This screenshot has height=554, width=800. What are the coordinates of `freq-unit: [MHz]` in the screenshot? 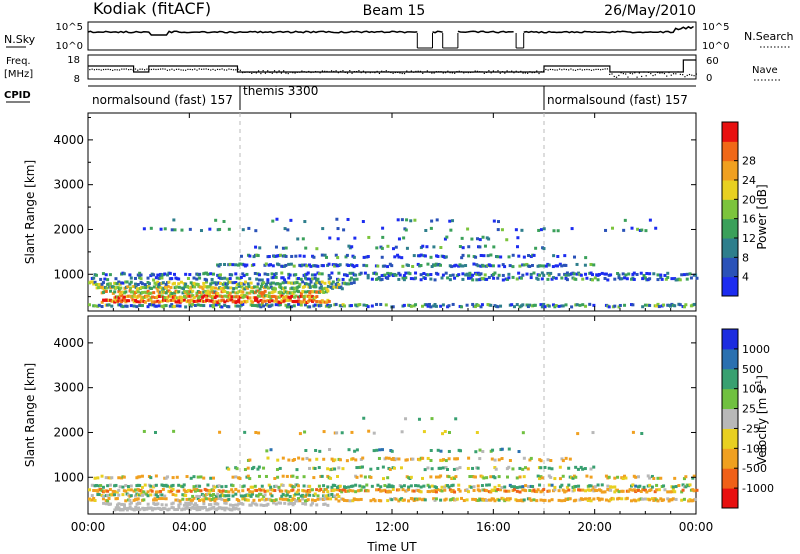 It's located at (18, 74).